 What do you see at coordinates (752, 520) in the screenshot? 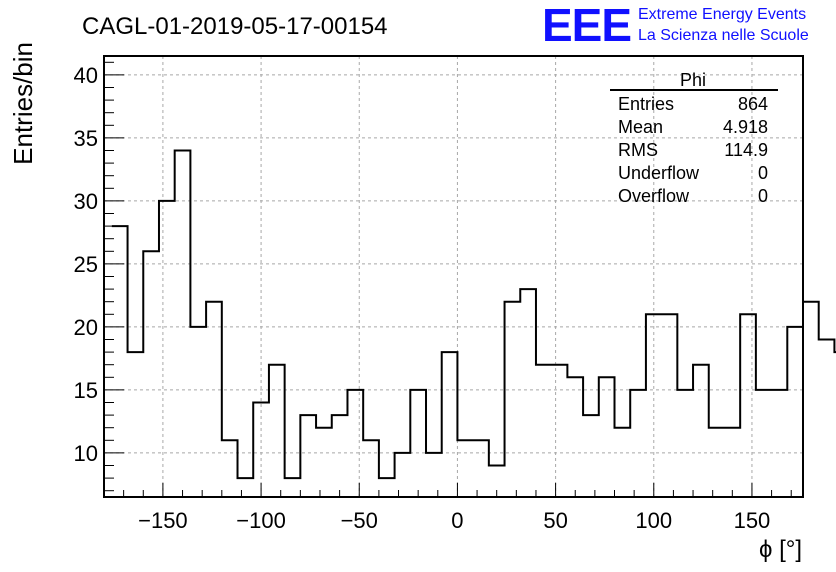
I see `x-tick-label: 150` at bounding box center [752, 520].